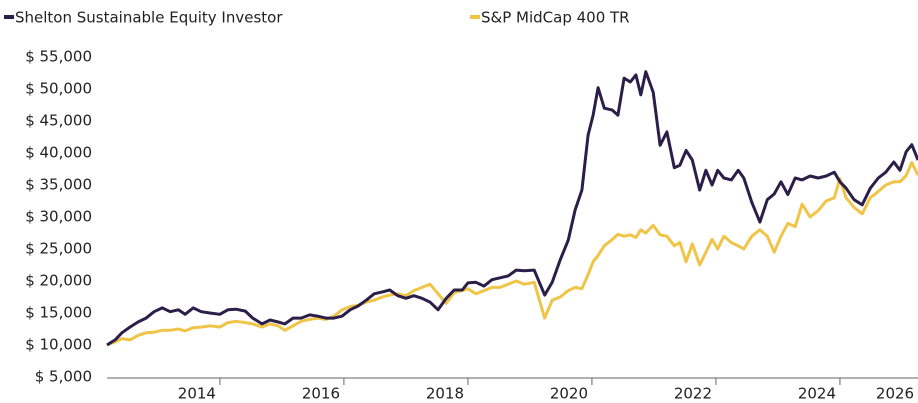 This screenshot has width=918, height=403. What do you see at coordinates (321, 394) in the screenshot?
I see `x-tick-label: 2016` at bounding box center [321, 394].